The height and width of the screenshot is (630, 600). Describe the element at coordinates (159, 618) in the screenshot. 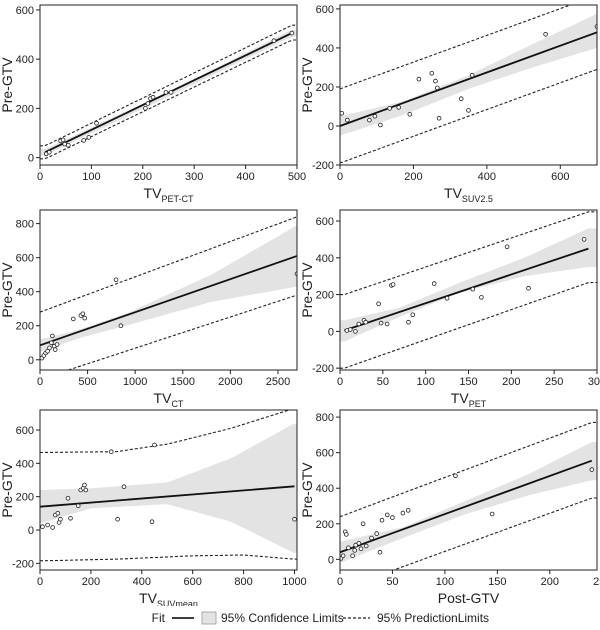

I see `legend-fit-label: Fit` at that location.